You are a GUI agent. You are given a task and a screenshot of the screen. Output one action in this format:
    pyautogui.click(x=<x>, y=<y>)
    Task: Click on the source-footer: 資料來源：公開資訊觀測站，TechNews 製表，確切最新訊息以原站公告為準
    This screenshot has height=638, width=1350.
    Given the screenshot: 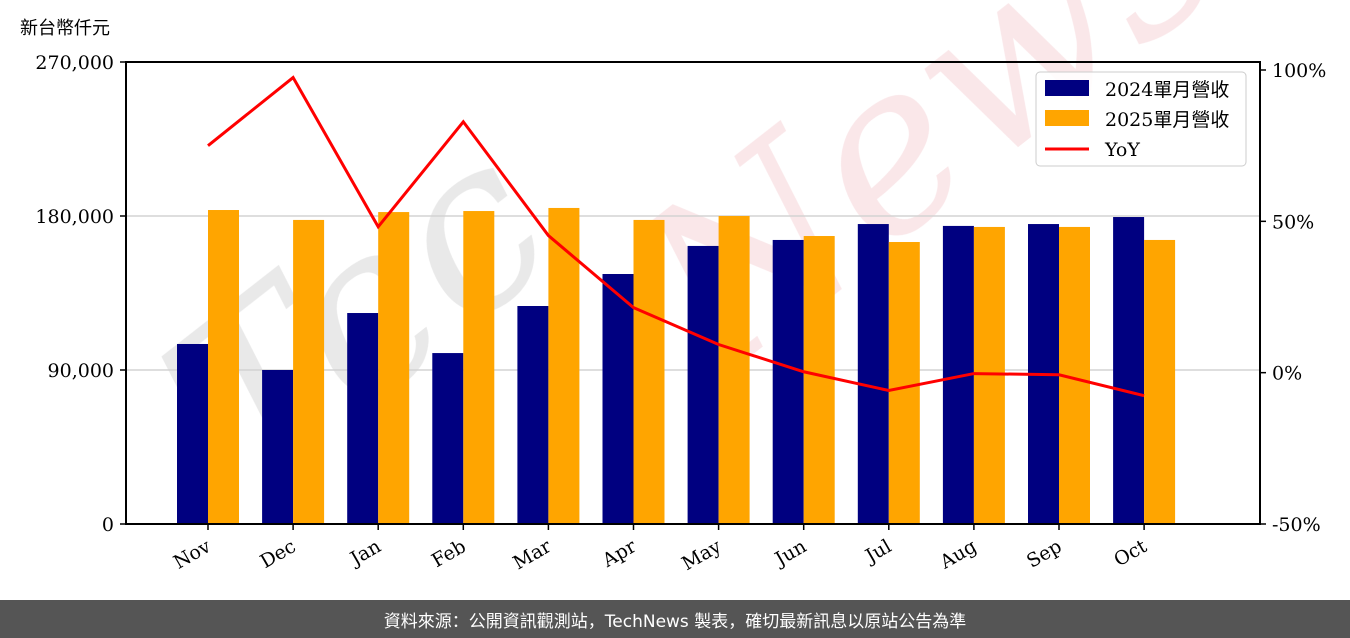 What is the action you would take?
    pyautogui.click(x=675, y=619)
    